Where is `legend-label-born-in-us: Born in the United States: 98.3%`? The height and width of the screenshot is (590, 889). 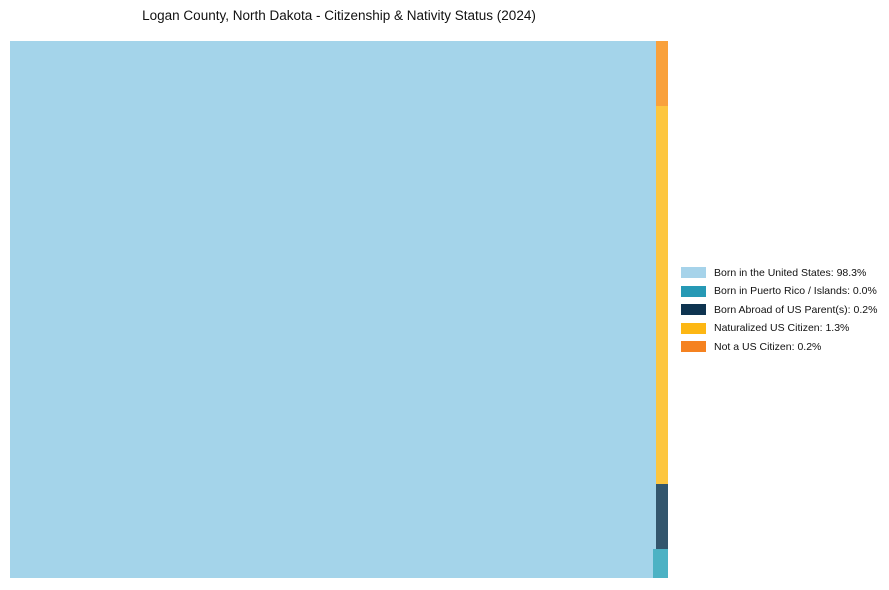
legend-label-born-in-us: Born in the United States: 98.3% is located at coordinates (790, 272).